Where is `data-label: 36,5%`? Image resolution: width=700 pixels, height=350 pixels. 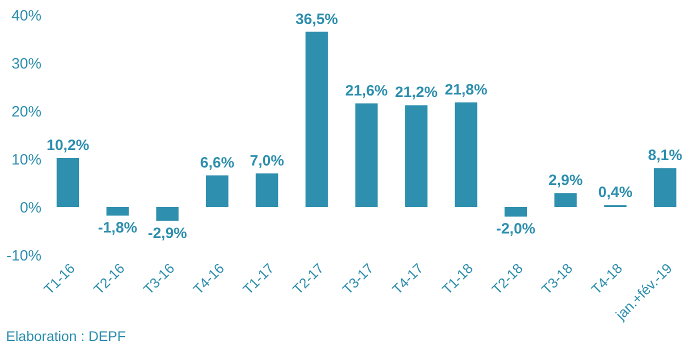
data-label: 36,5% is located at coordinates (316, 19).